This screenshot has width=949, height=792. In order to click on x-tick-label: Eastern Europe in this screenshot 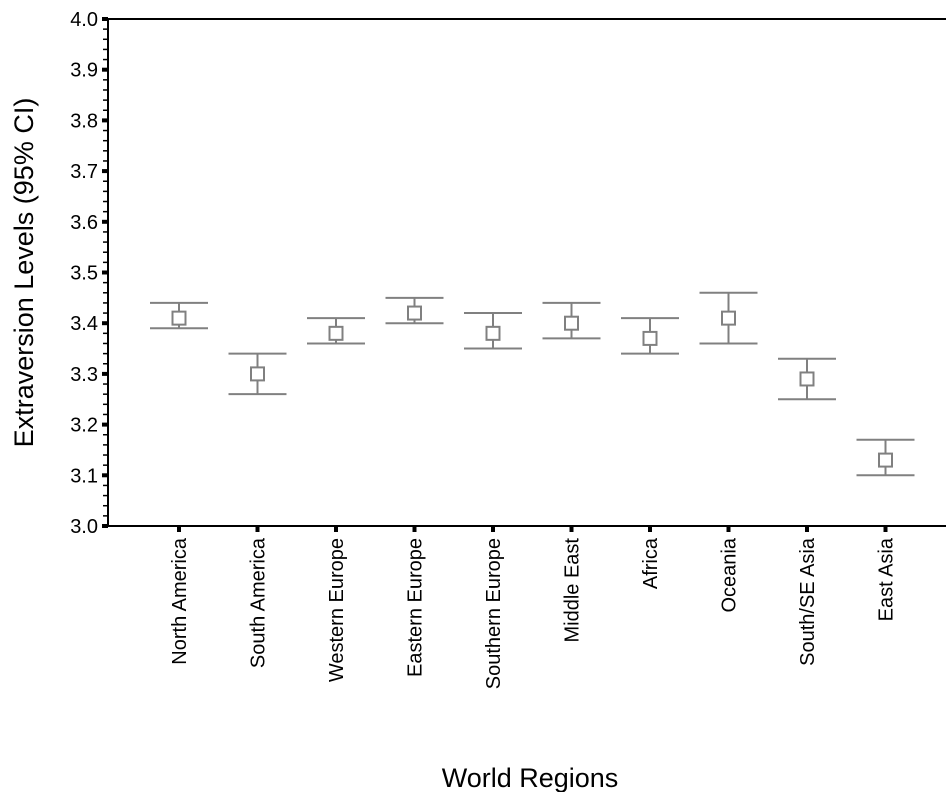, I will do `click(416, 607)`.